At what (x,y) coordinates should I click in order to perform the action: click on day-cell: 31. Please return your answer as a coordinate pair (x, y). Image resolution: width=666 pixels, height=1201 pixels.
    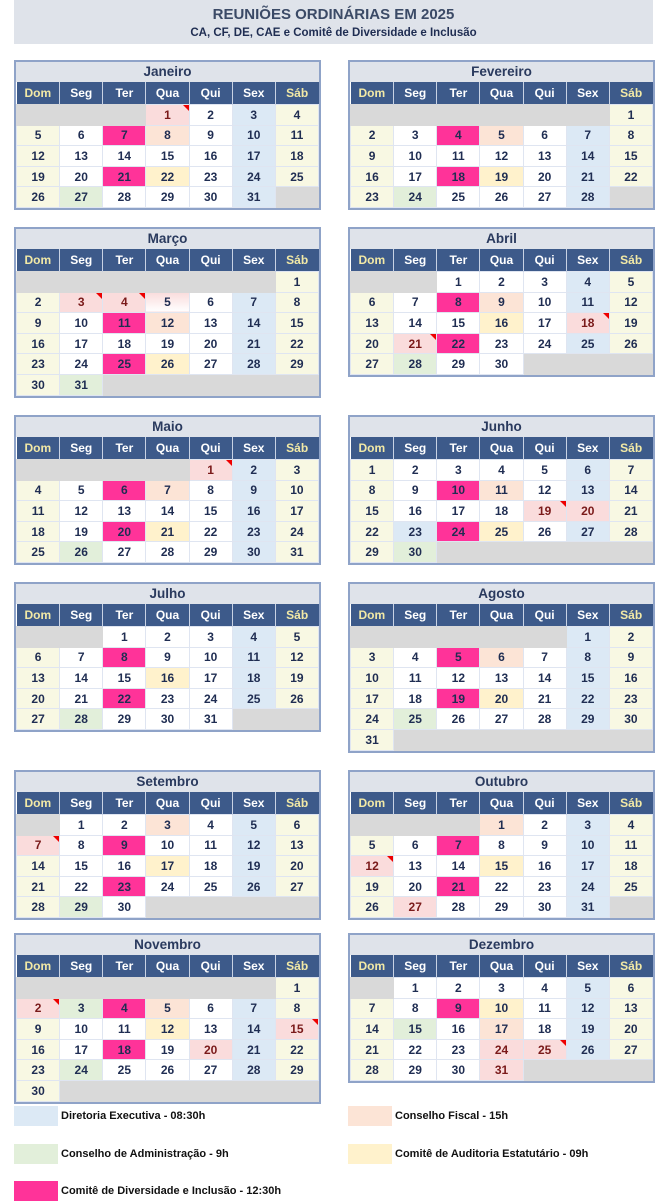
    Looking at the image, I should click on (253, 197).